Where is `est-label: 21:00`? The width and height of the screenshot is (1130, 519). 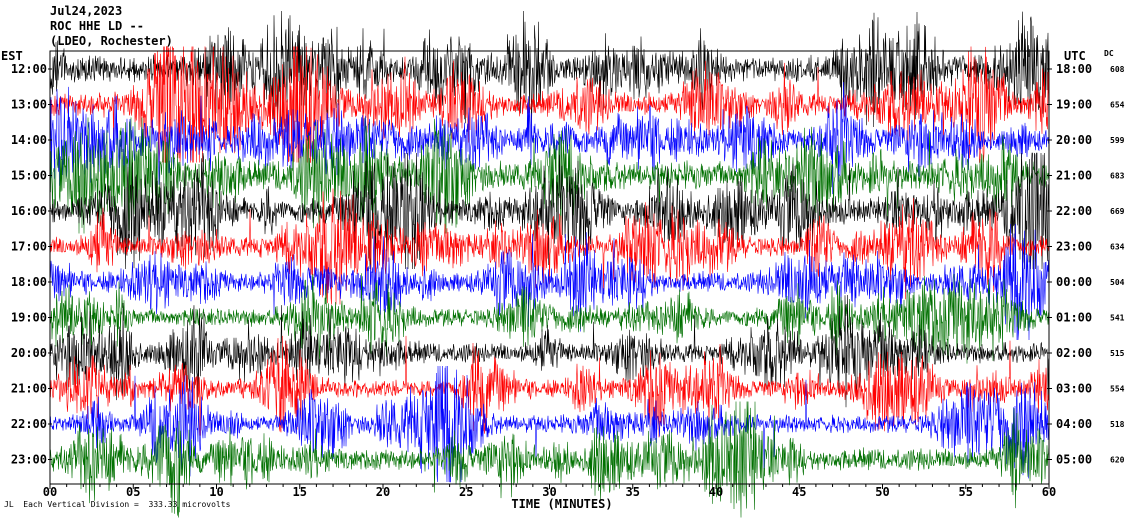 est-label: 21:00 is located at coordinates (29, 389).